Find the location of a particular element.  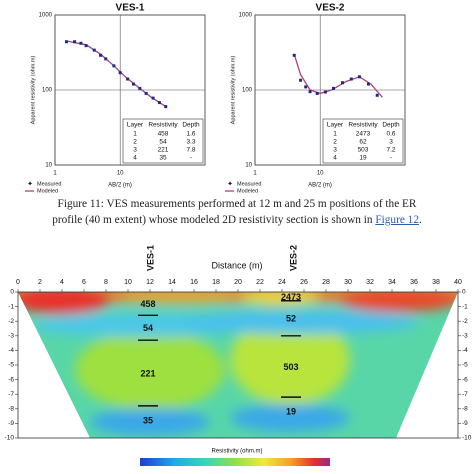

ves-label: VES-2 is located at coordinates (293, 258).